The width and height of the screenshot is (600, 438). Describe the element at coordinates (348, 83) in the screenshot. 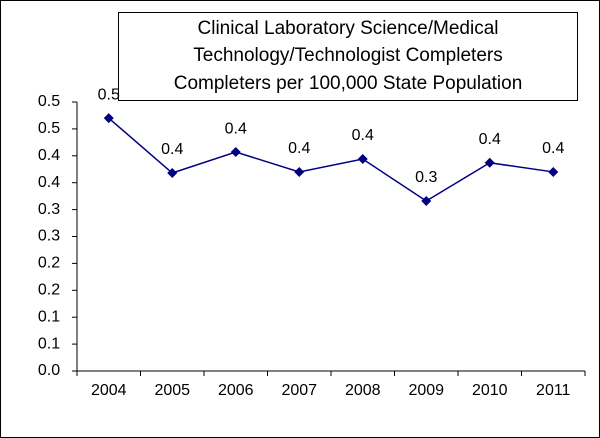

I see `chart-title: Completers per 100,000 State Population` at that location.